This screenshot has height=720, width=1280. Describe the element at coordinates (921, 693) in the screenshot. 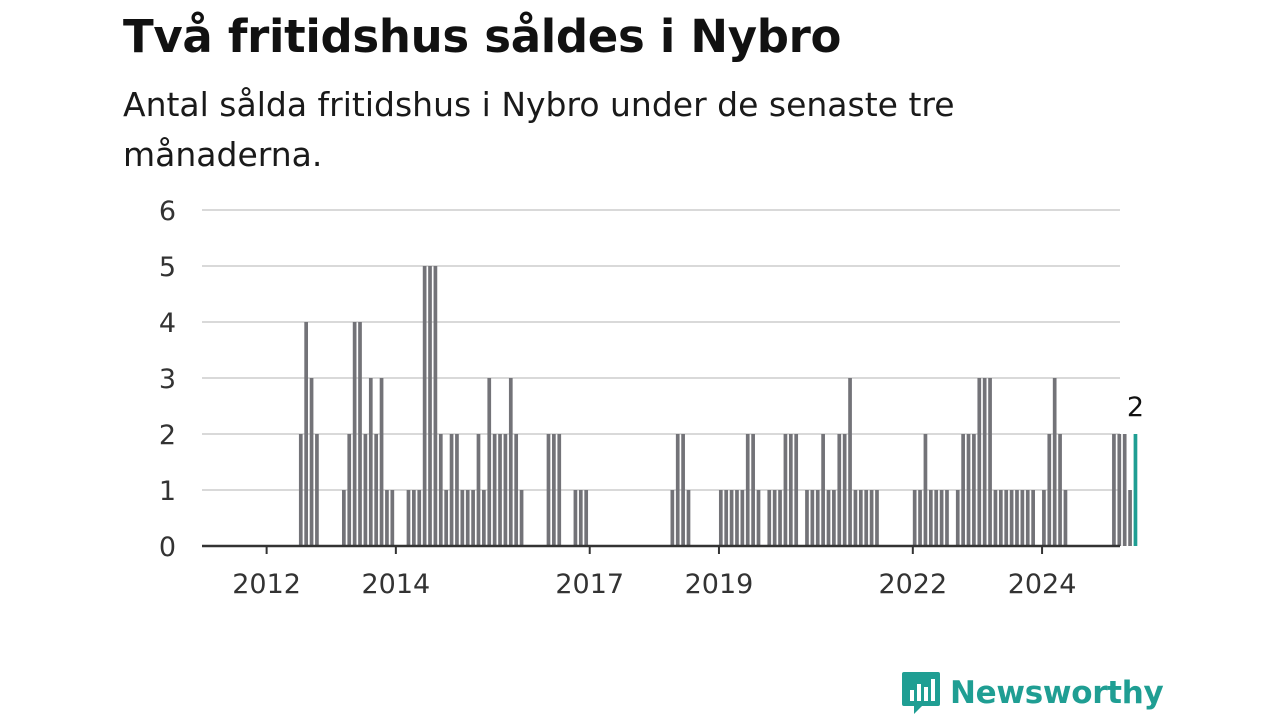

I see `newsworthy-logo-icon` at that location.